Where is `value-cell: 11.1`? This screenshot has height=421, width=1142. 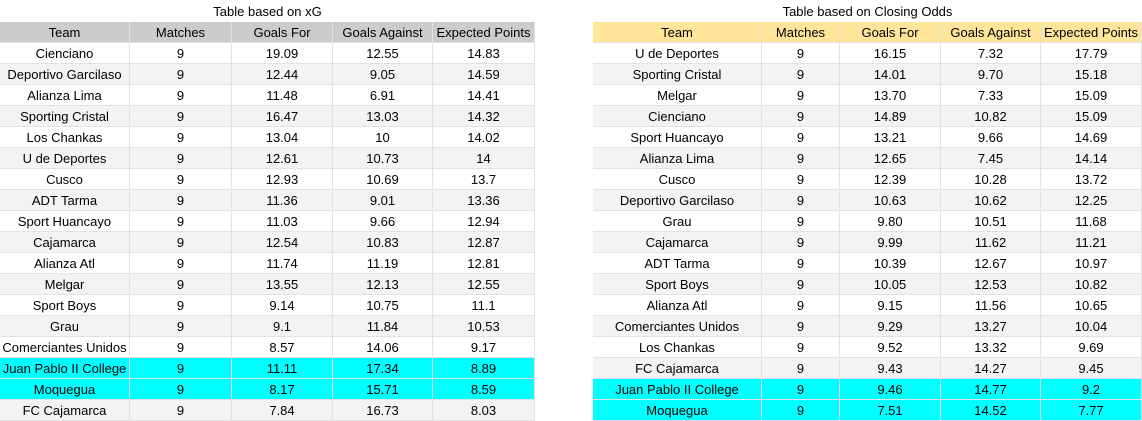
value-cell: 11.1 is located at coordinates (484, 305).